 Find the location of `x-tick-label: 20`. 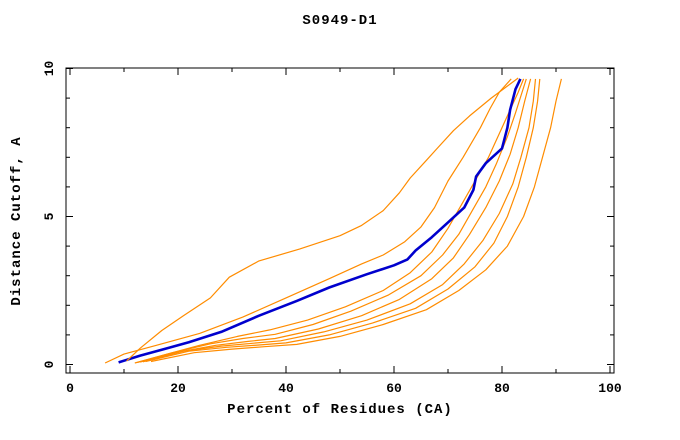

x-tick-label: 20 is located at coordinates (178, 388).